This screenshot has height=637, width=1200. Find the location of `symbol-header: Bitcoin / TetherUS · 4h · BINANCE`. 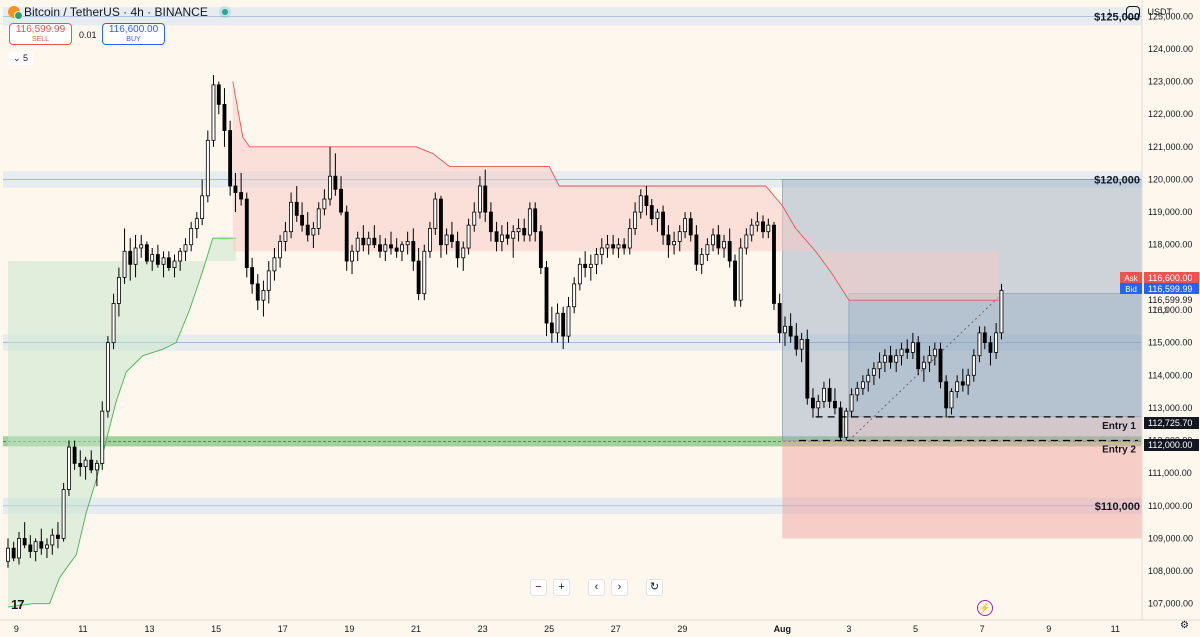

symbol-header: Bitcoin / TetherUS · 4h · BINANCE is located at coordinates (118, 12).